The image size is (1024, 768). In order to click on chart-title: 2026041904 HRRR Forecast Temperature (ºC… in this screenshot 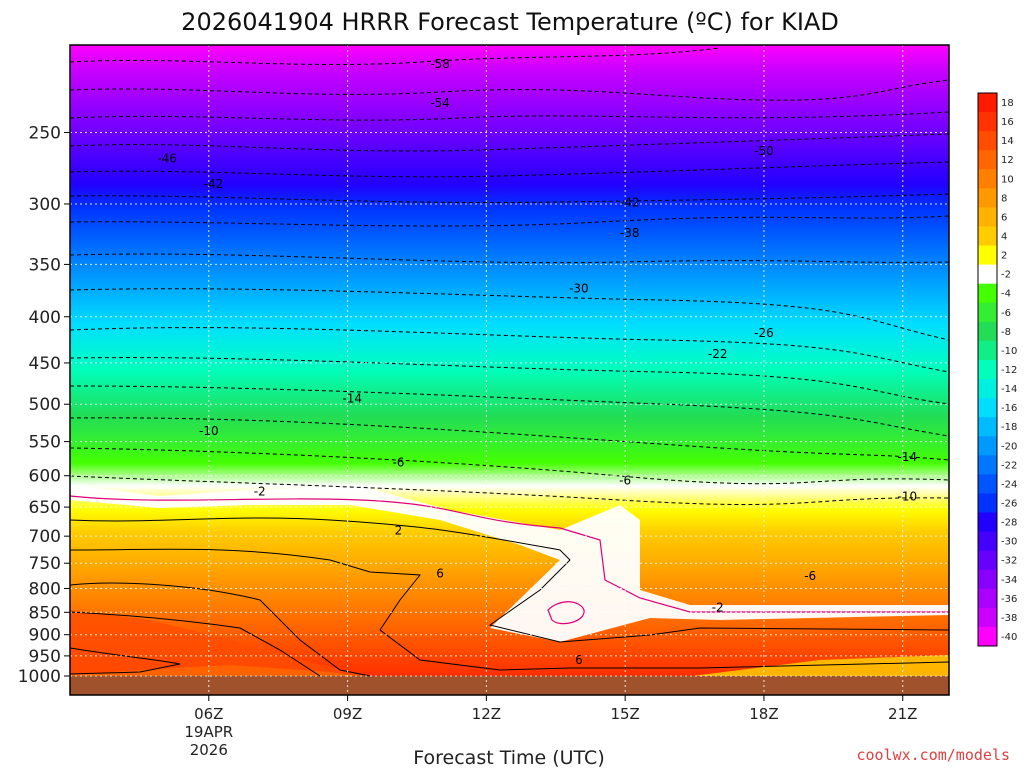, I will do `click(510, 22)`.